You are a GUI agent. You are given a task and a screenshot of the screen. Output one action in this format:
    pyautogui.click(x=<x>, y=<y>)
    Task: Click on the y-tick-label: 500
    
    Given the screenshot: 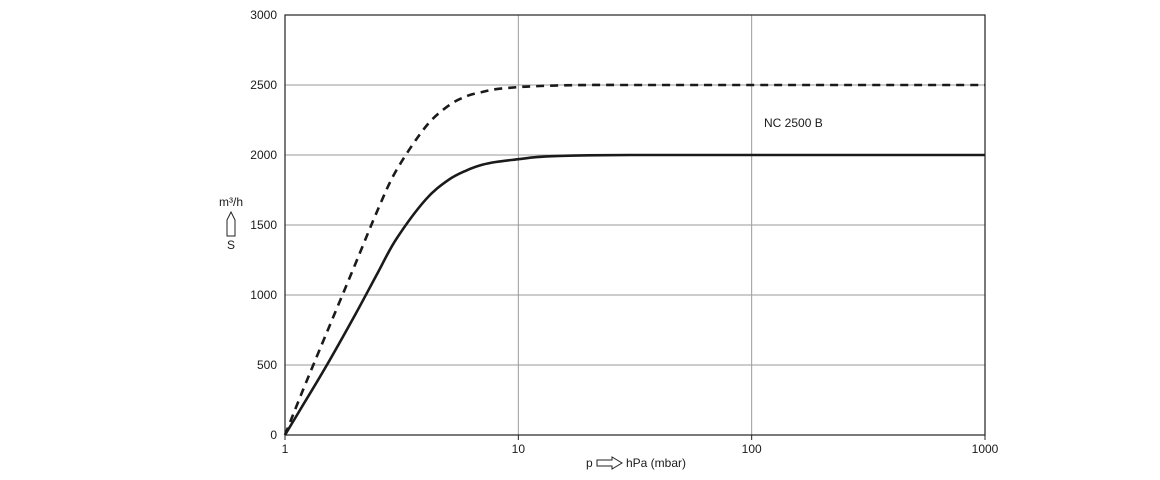 What is the action you would take?
    pyautogui.click(x=267, y=365)
    